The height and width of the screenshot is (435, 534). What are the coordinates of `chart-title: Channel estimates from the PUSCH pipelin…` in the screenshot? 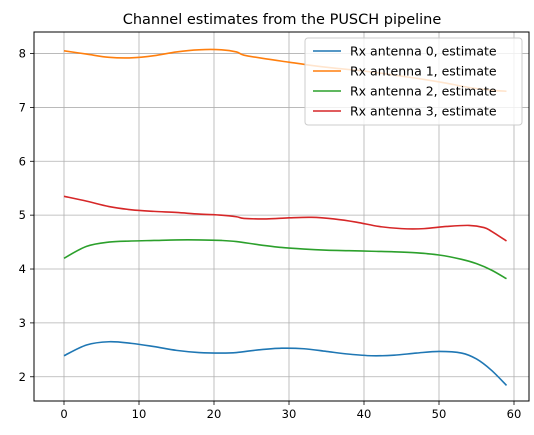 It's located at (282, 20).